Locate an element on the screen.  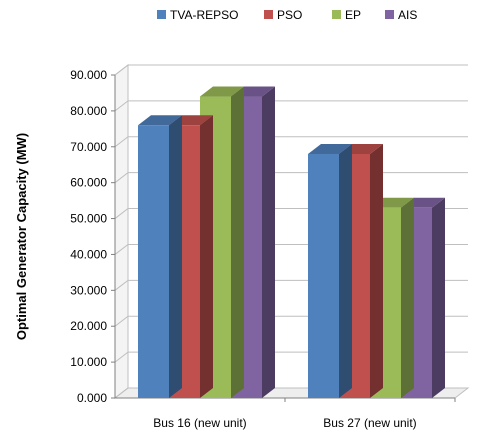
legend: TVA-REPSO PSO EP AIS is located at coordinates (287, 15).